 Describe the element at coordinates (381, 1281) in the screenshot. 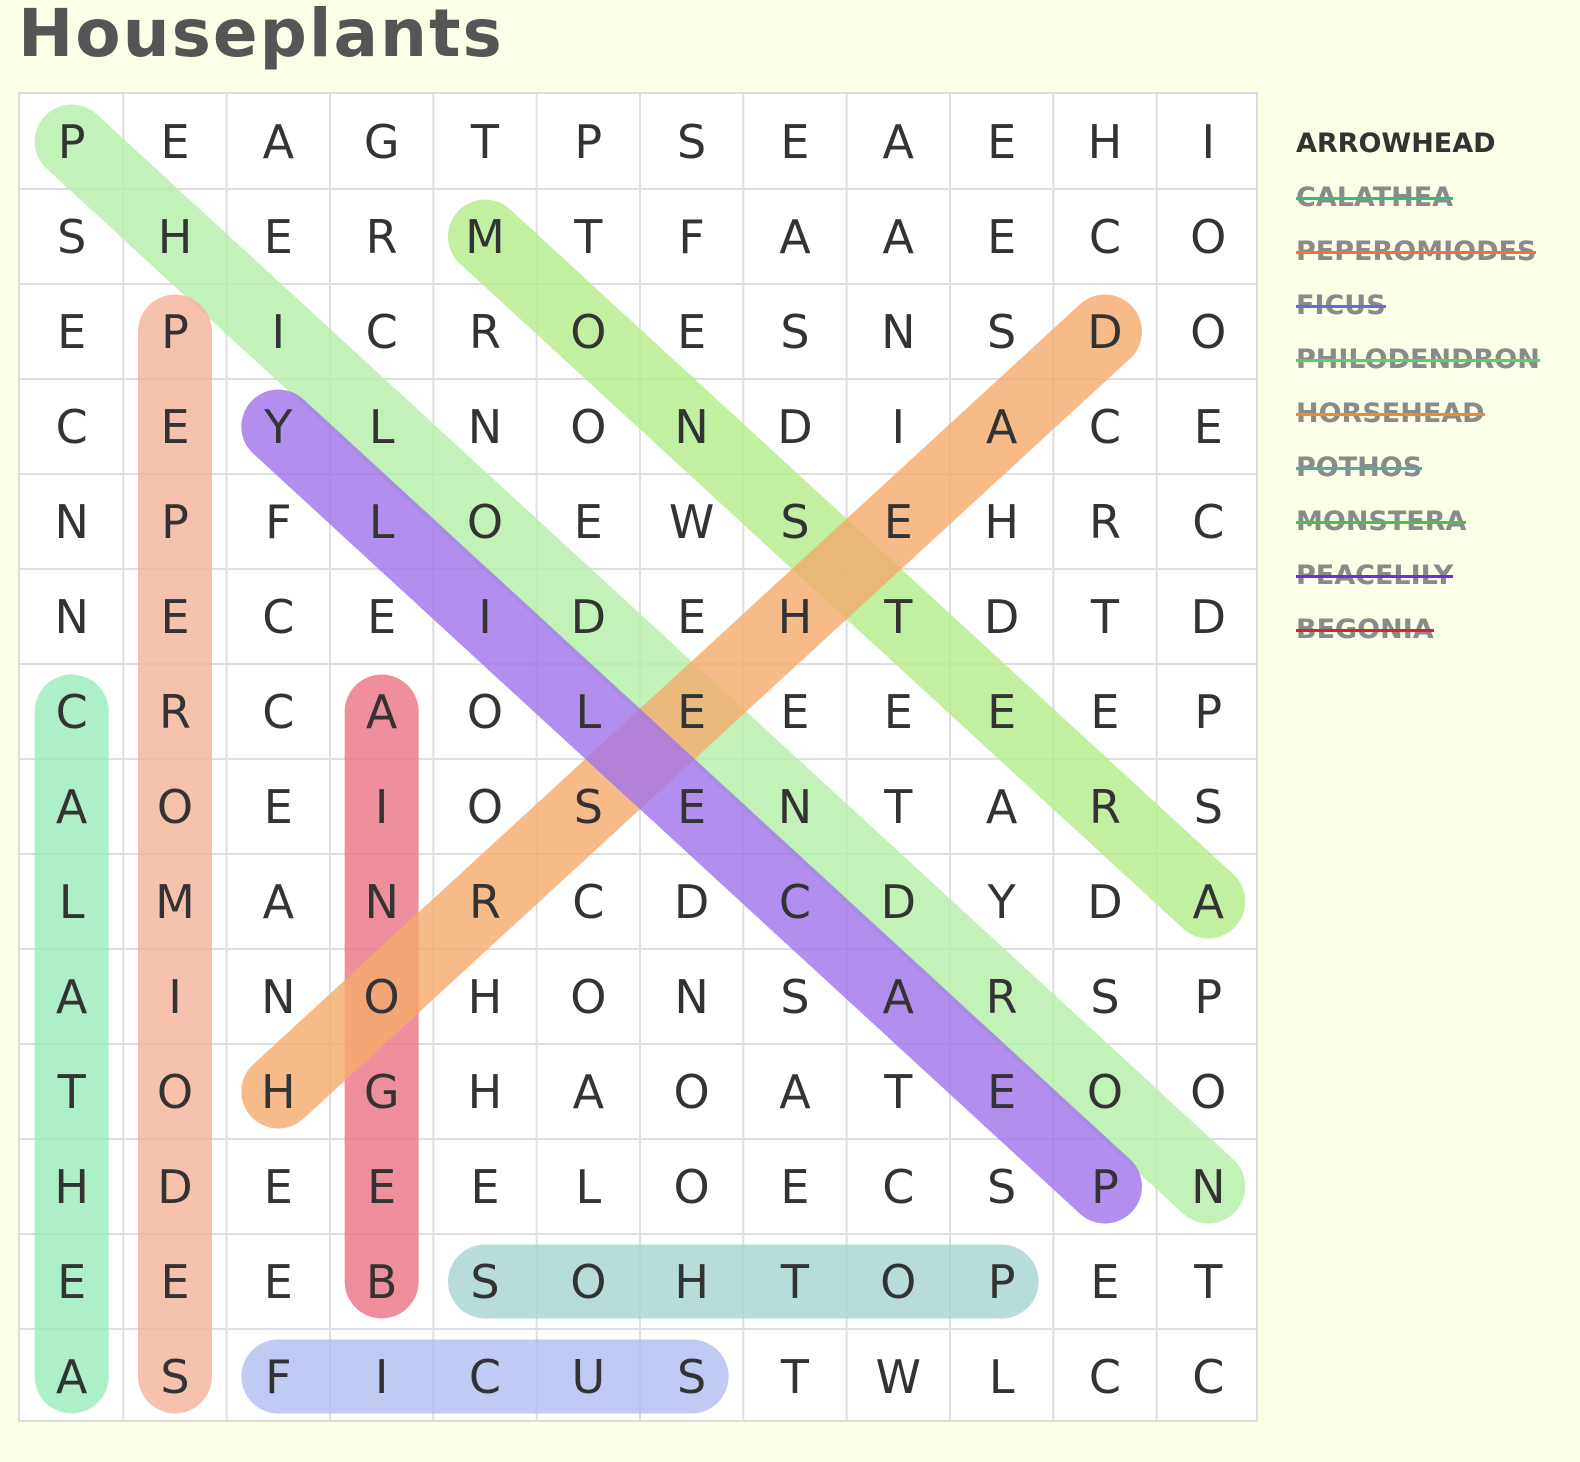

I see `grid-cell: B` at that location.